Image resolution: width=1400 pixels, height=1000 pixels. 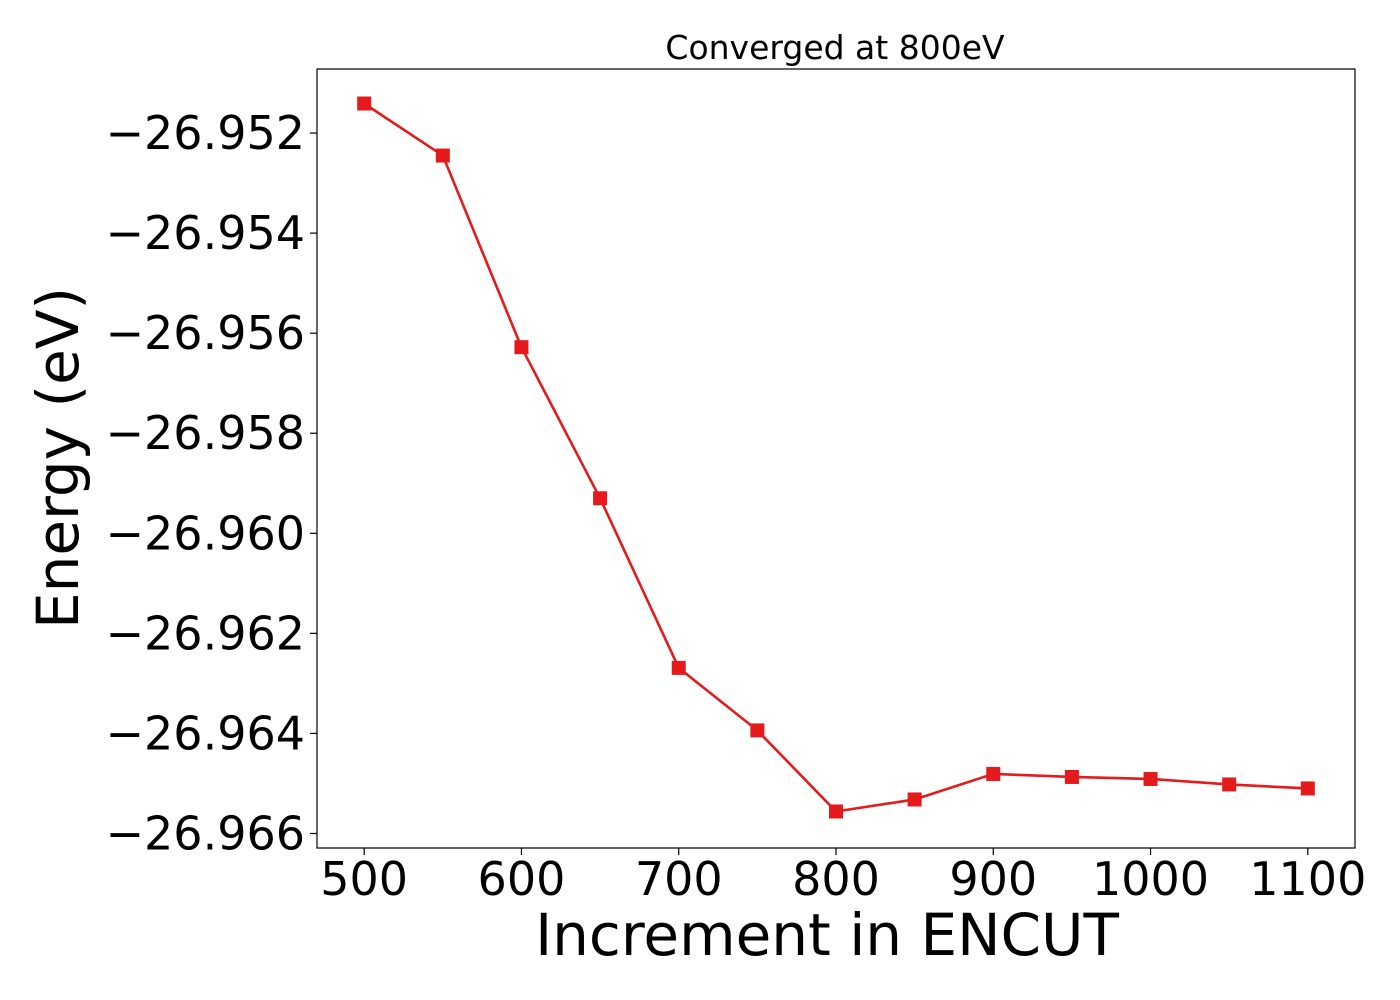 I want to click on y-tick-label: −26.962, so click(x=206, y=633).